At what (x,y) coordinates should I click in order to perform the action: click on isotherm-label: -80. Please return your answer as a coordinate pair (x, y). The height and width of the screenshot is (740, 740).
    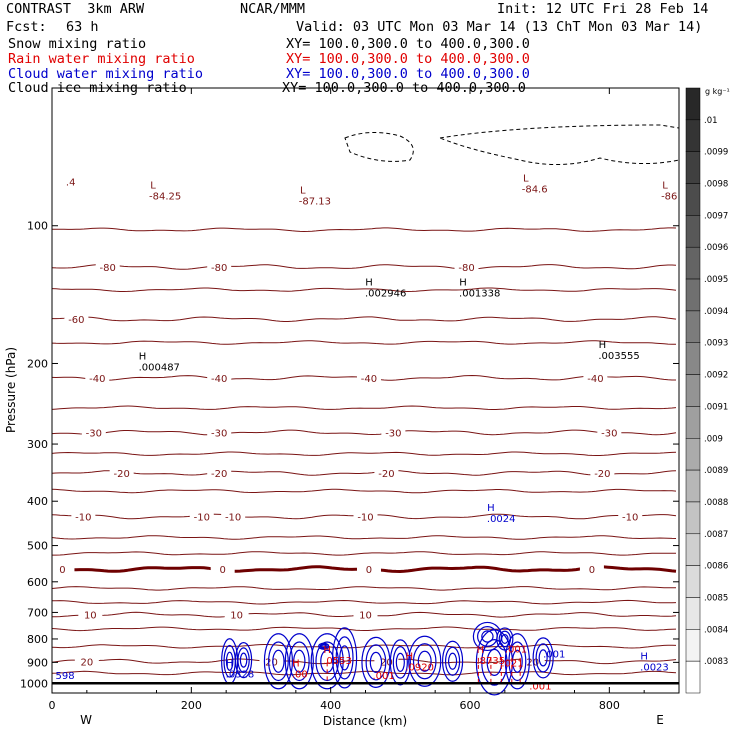
    Looking at the image, I should click on (466, 268).